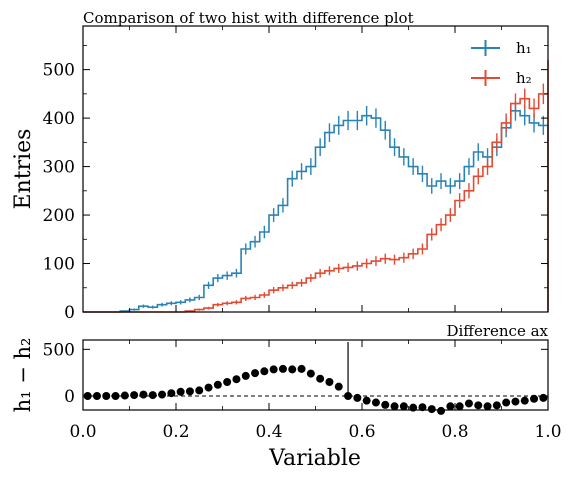  Describe the element at coordinates (59, 119) in the screenshot. I see `y-tick-label: 400` at that location.